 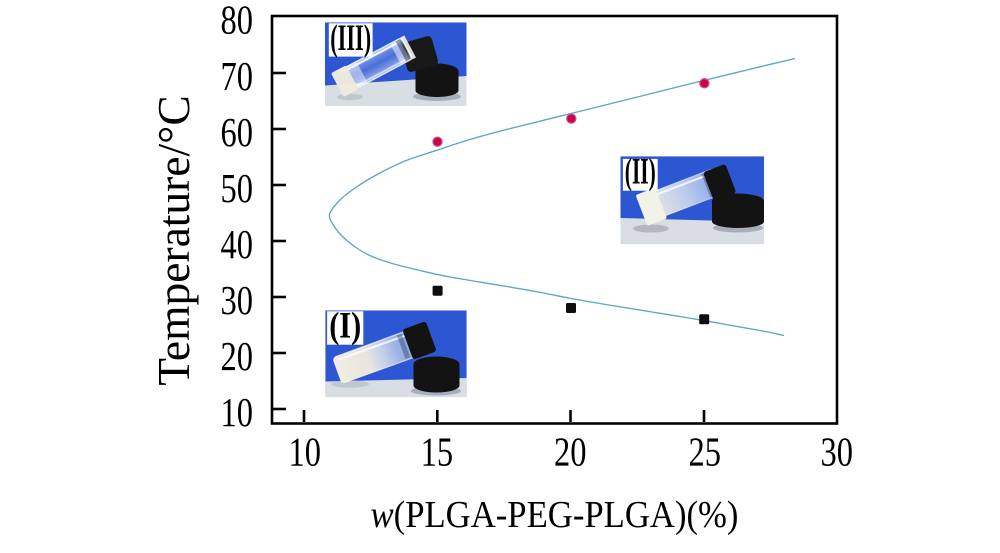 What do you see at coordinates (237, 244) in the screenshot?
I see `svg-text: 40` at bounding box center [237, 244].